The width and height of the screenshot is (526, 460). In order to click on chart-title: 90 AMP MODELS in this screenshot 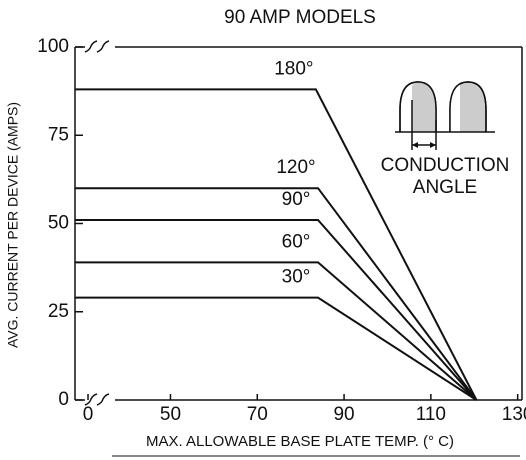, I will do `click(300, 17)`.